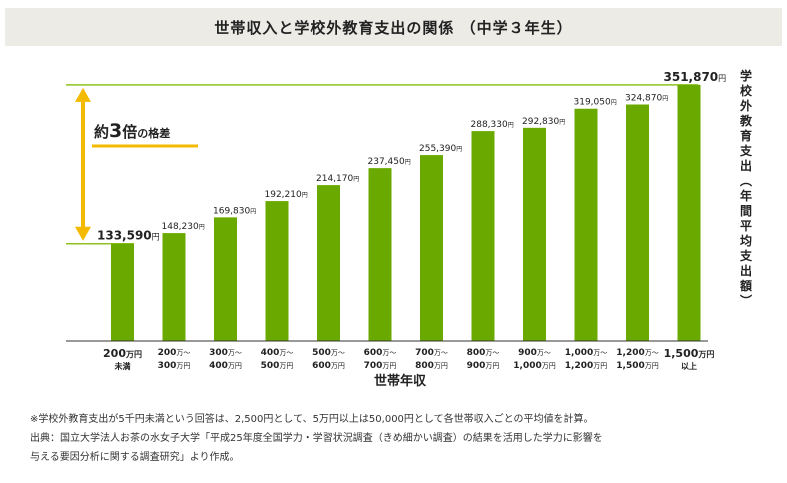 This screenshot has width=787, height=483. Describe the element at coordinates (534, 366) in the screenshot. I see `svg-text: 1,000万円` at that location.